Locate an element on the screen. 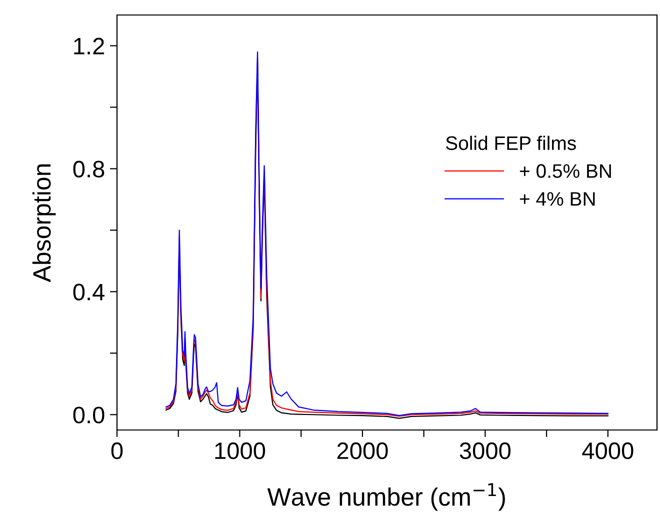  y-tick-label: 0.0 is located at coordinates (88, 415).